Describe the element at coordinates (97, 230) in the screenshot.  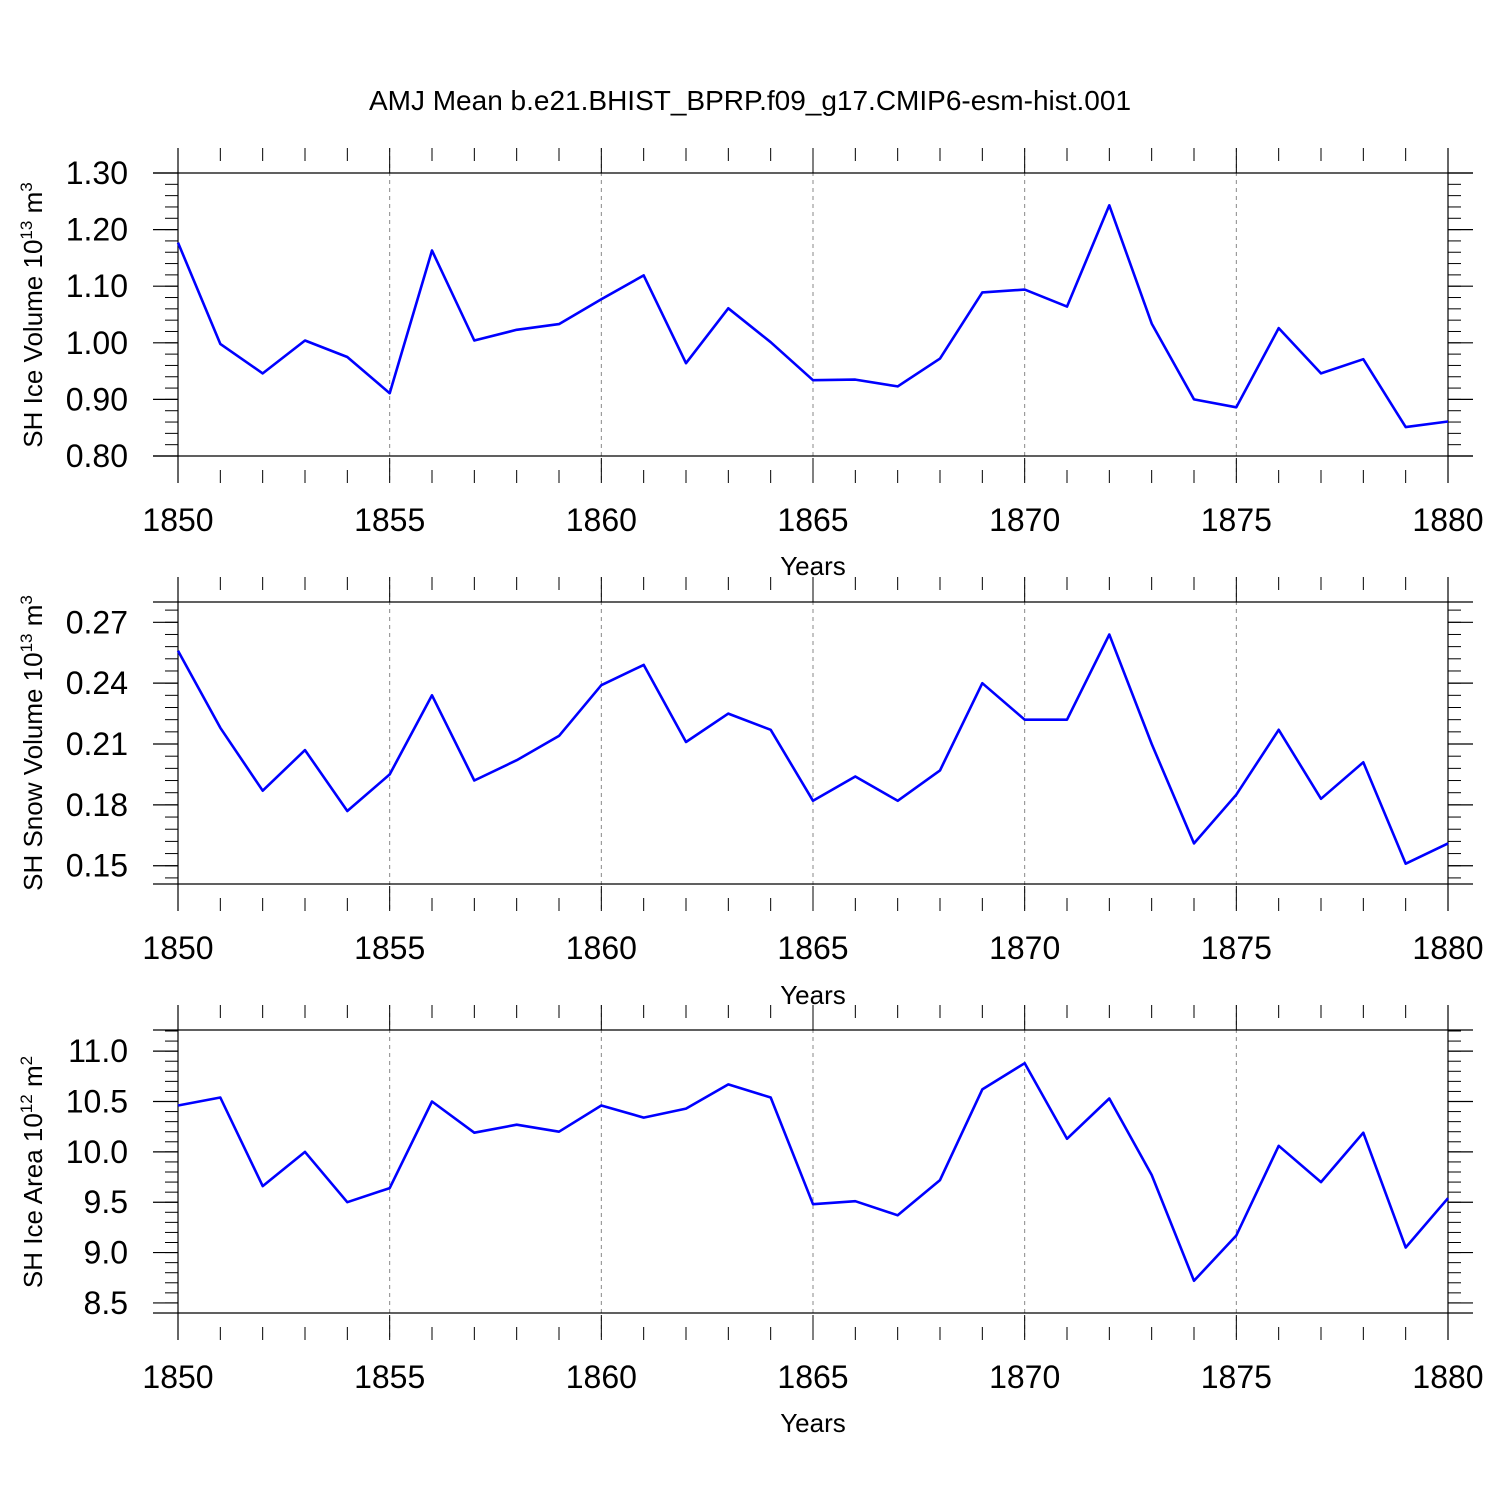
I see `y-tick-label: 1.20` at that location.